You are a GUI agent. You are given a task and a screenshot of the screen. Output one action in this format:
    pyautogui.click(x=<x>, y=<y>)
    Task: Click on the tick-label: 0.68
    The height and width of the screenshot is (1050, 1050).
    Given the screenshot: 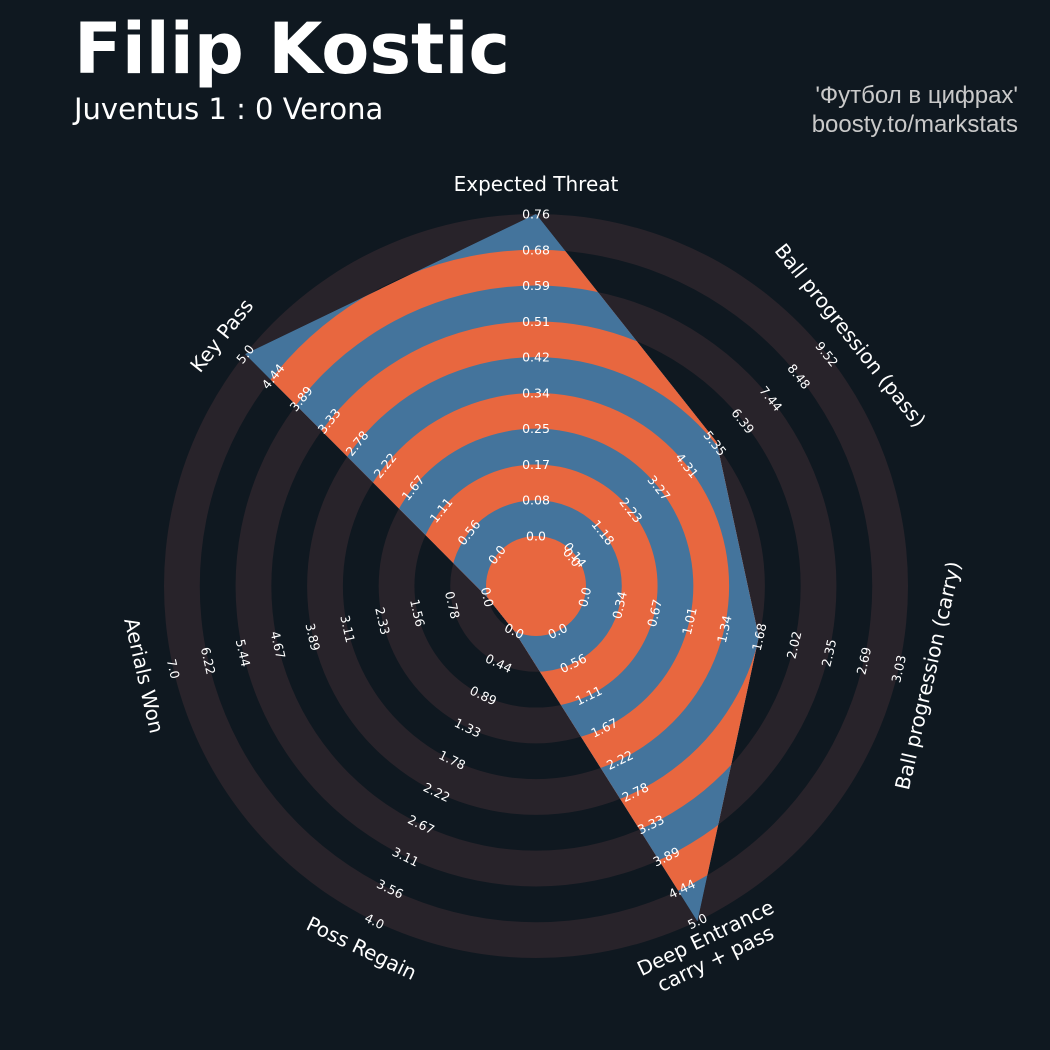 What is the action you would take?
    pyautogui.click(x=536, y=249)
    